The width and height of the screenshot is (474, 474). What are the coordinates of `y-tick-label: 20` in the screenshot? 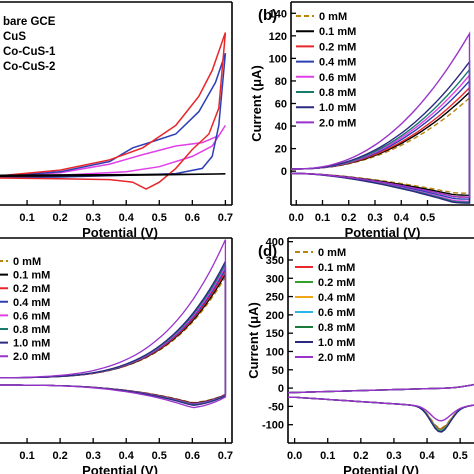 It's located at (281, 150).